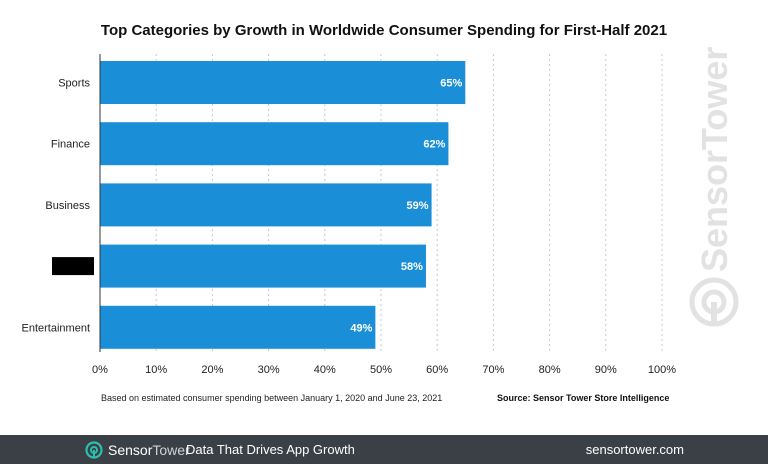  I want to click on x-tick-label: 70%, so click(493, 370).